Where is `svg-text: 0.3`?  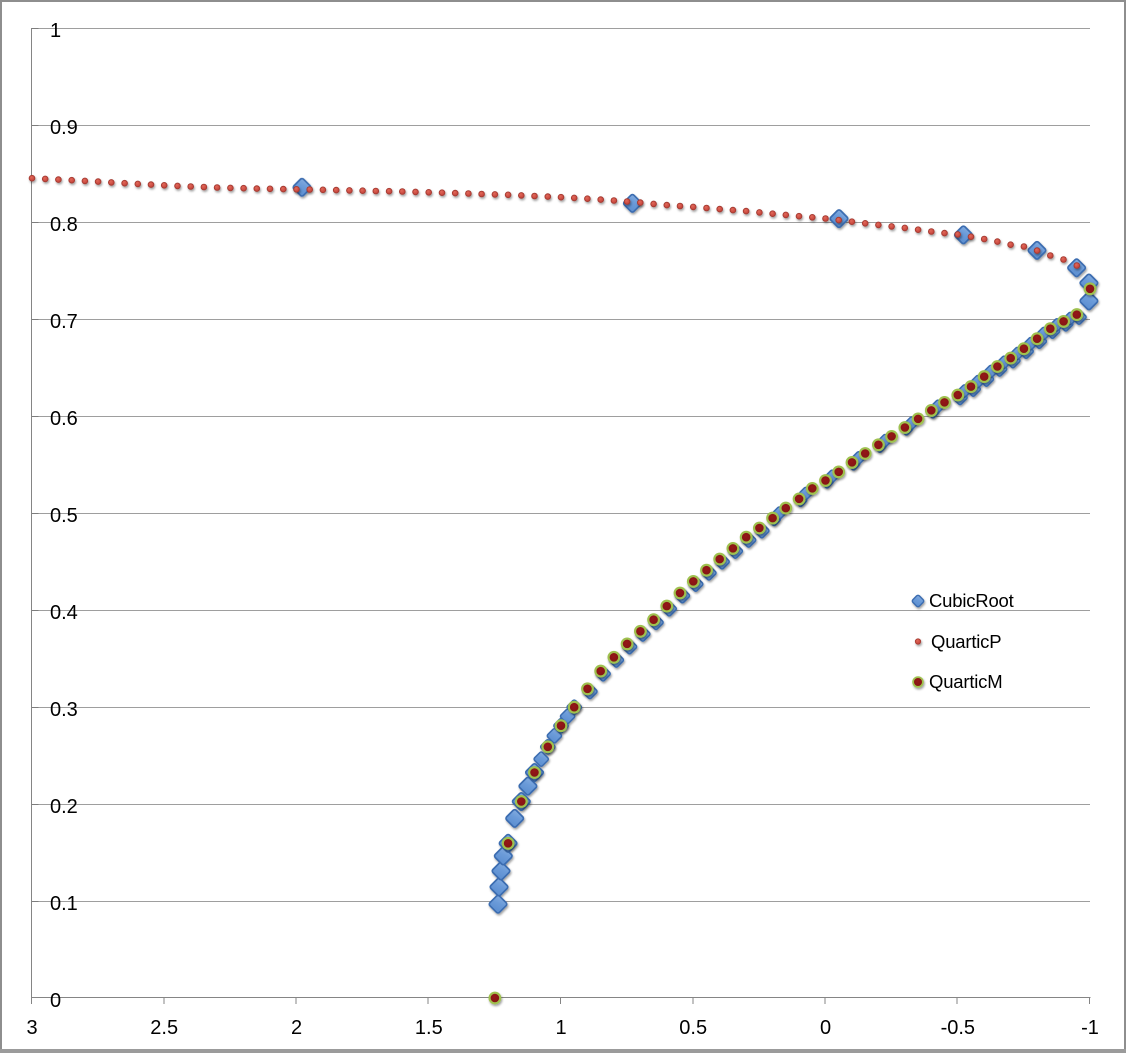 svg-text: 0.3 is located at coordinates (64, 710).